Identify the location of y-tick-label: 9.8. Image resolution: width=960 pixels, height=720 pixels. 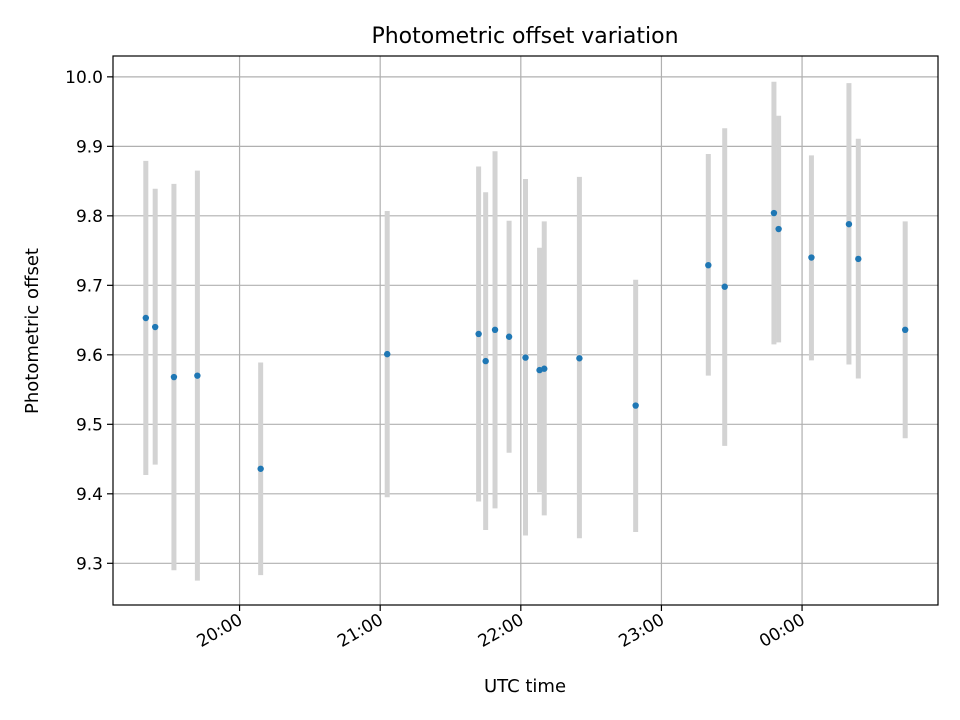
(89, 217).